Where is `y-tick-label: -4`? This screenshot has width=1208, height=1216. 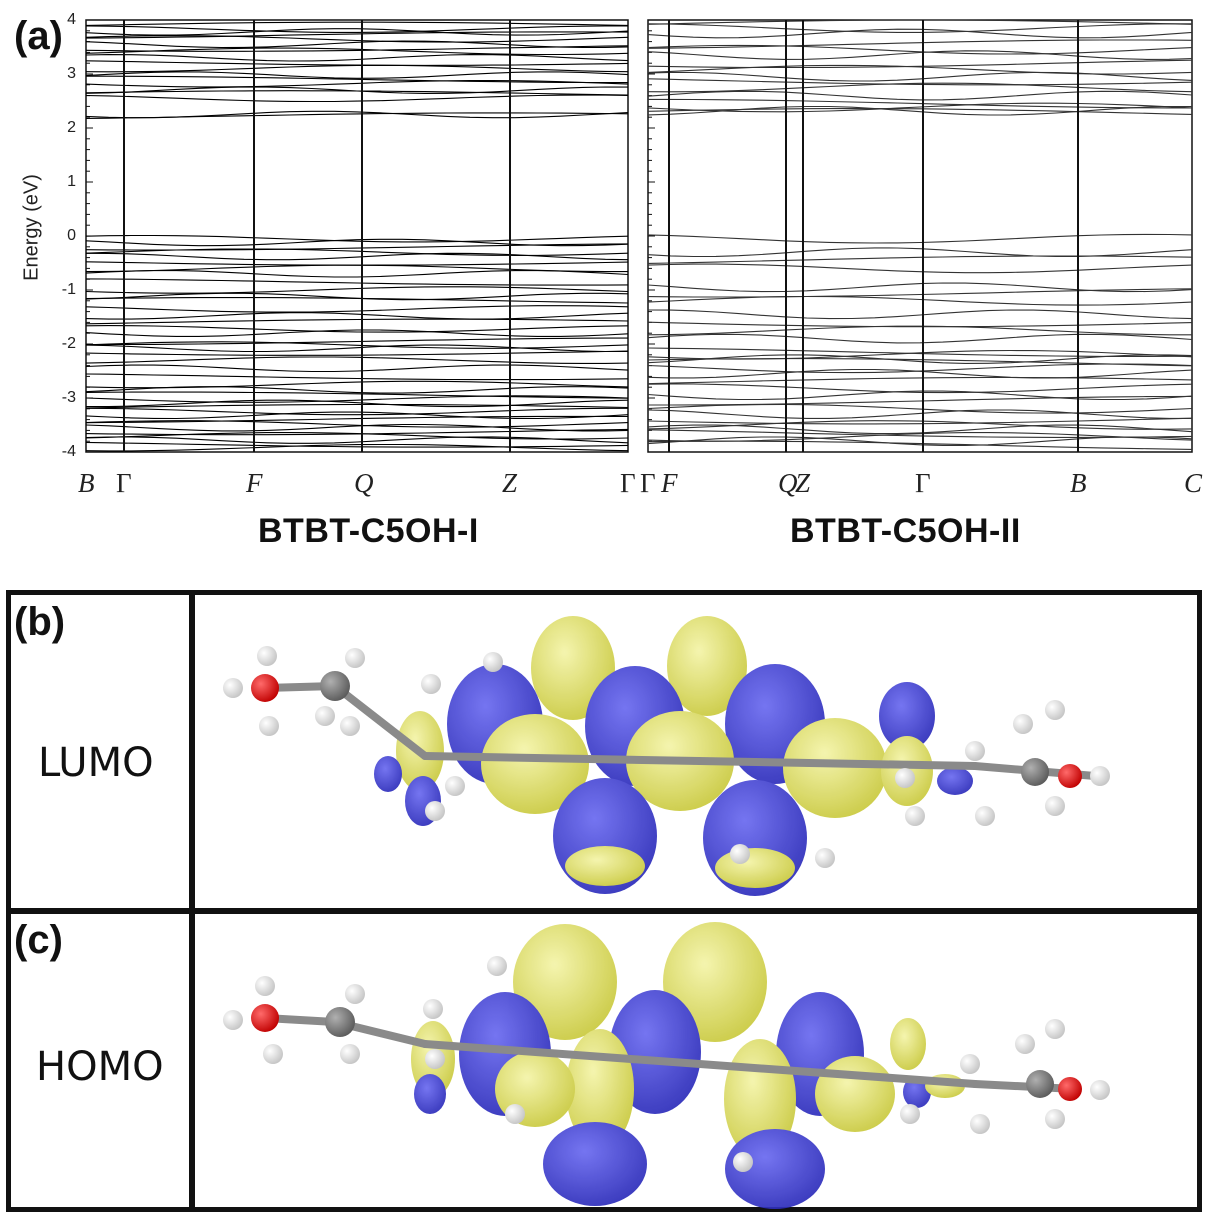 y-tick-label: -4 is located at coordinates (68, 451).